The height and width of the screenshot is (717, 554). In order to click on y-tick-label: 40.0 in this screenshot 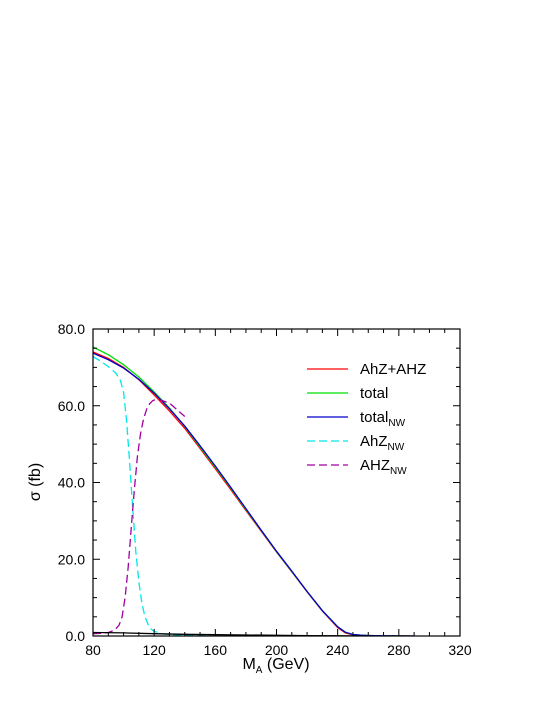, I will do `click(71, 483)`.